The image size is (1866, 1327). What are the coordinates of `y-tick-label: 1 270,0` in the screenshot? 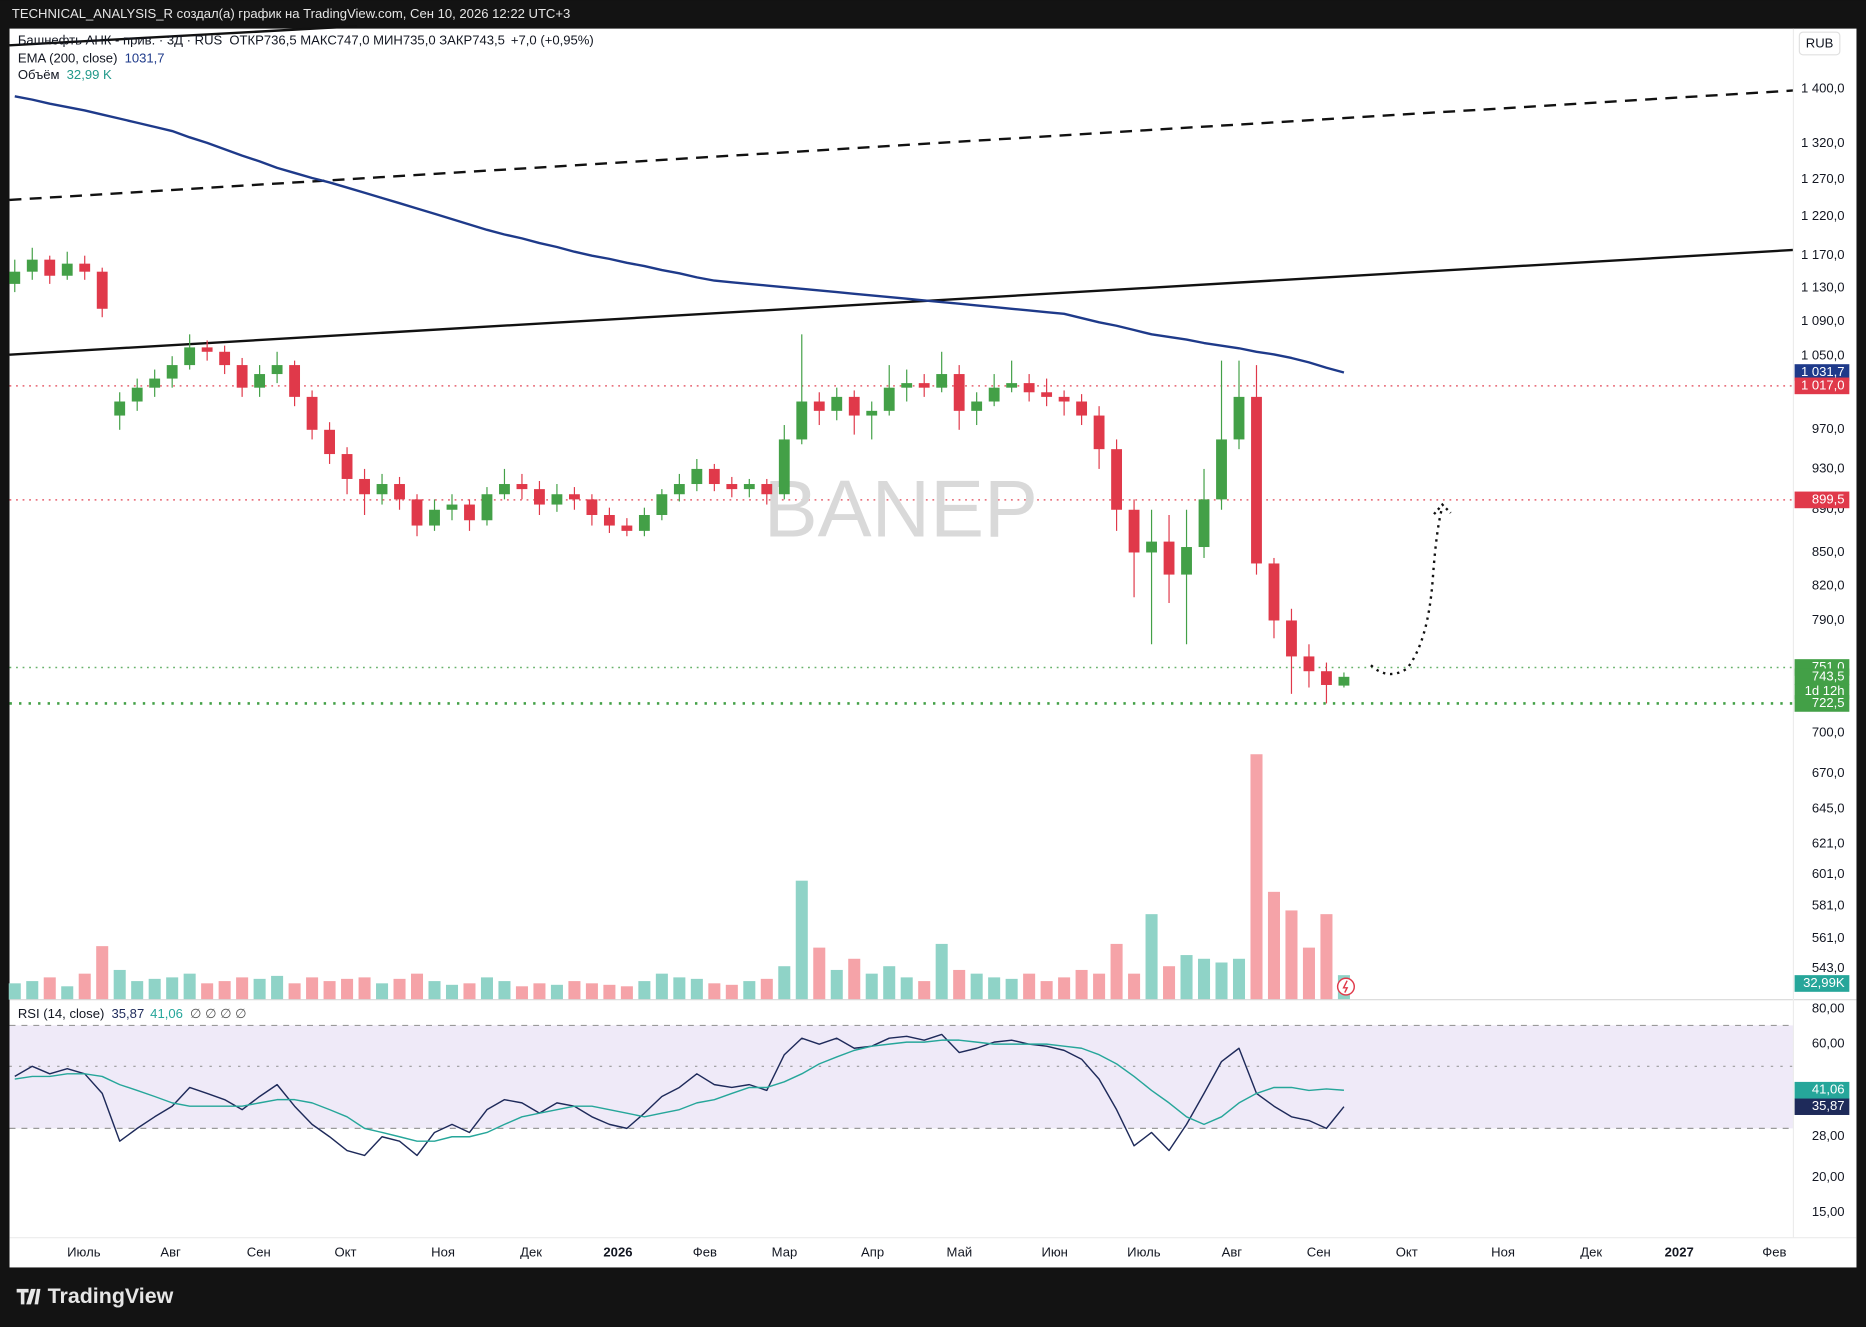 It's located at (1823, 178).